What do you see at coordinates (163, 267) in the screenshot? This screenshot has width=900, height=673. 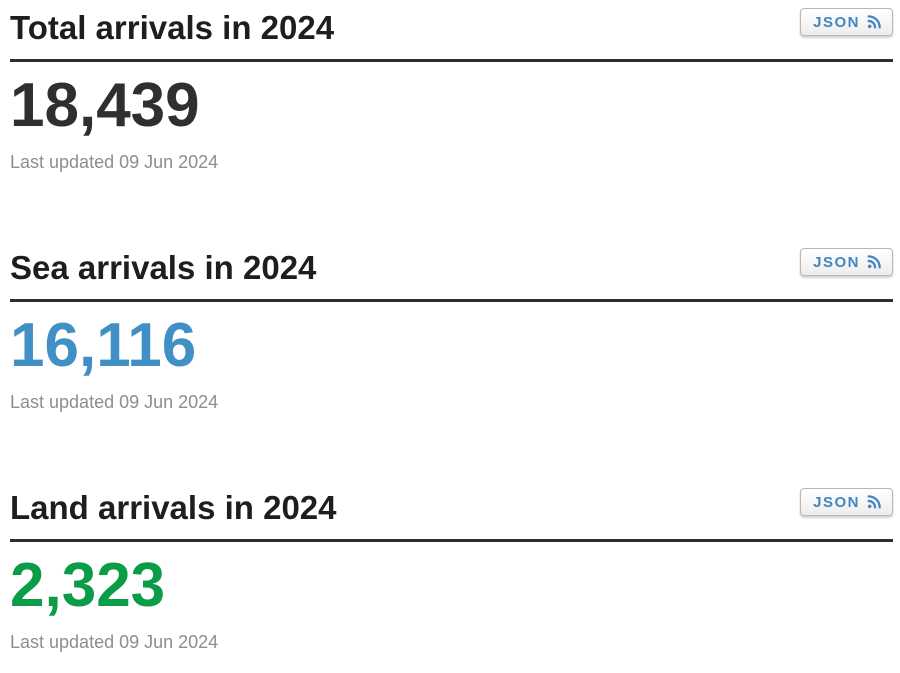 I see `widget-title-sea-arrivals: Sea arrivals in 2024` at bounding box center [163, 267].